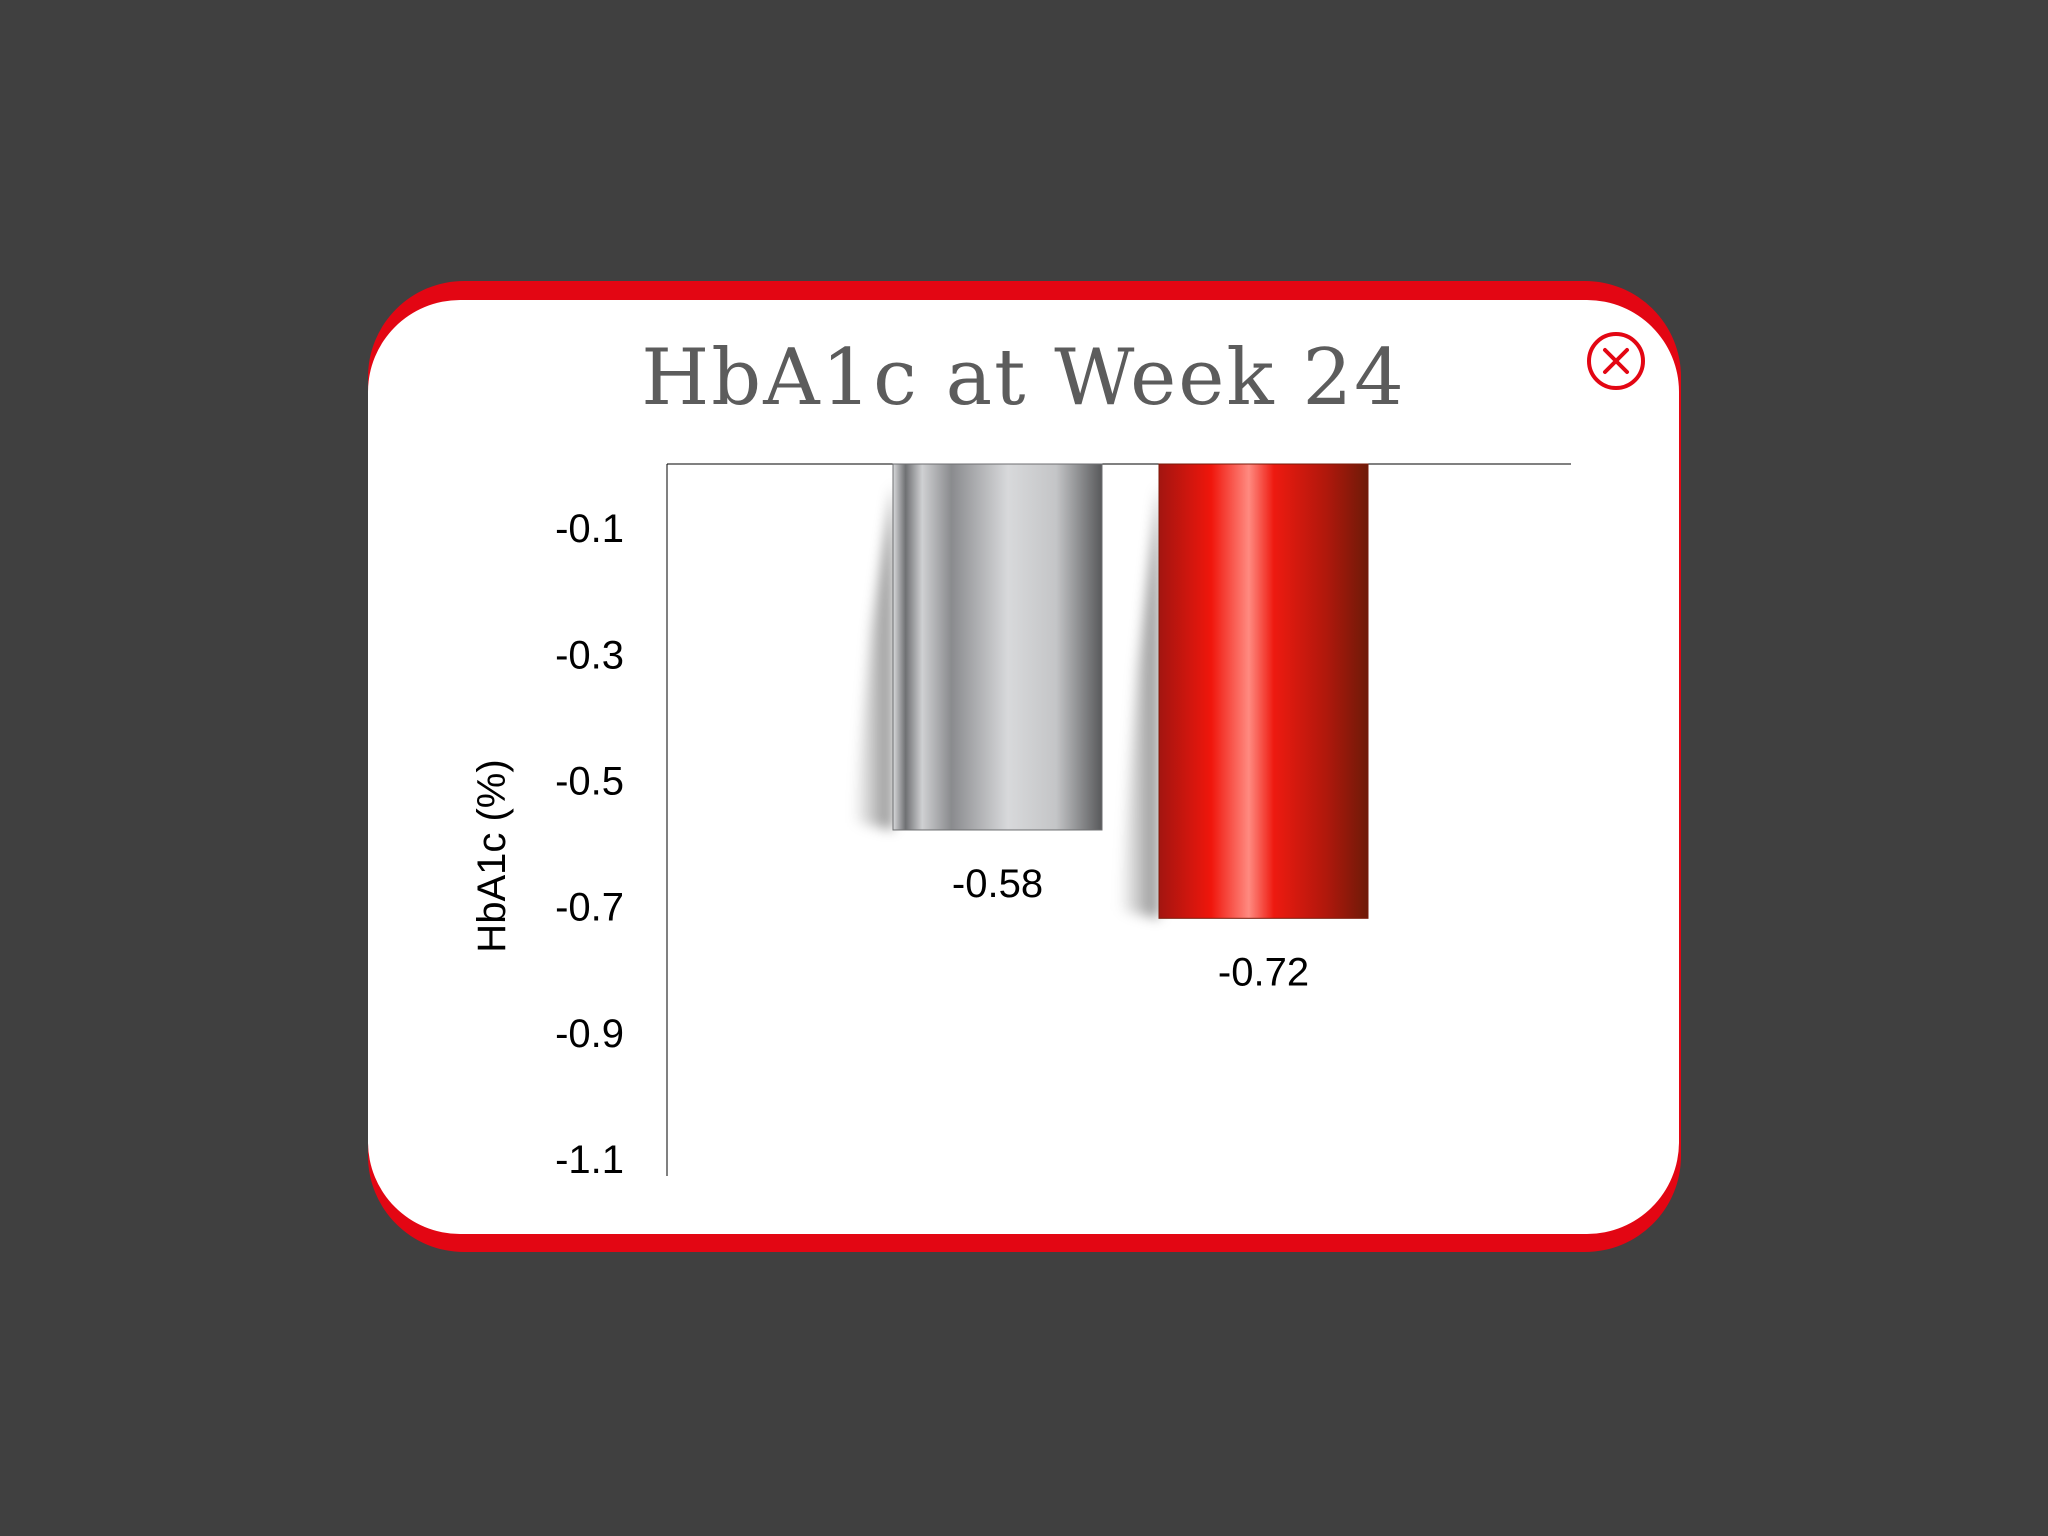 The width and height of the screenshot is (2048, 1536). Describe the element at coordinates (589, 782) in the screenshot. I see `y-tick-label: -0.5` at that location.